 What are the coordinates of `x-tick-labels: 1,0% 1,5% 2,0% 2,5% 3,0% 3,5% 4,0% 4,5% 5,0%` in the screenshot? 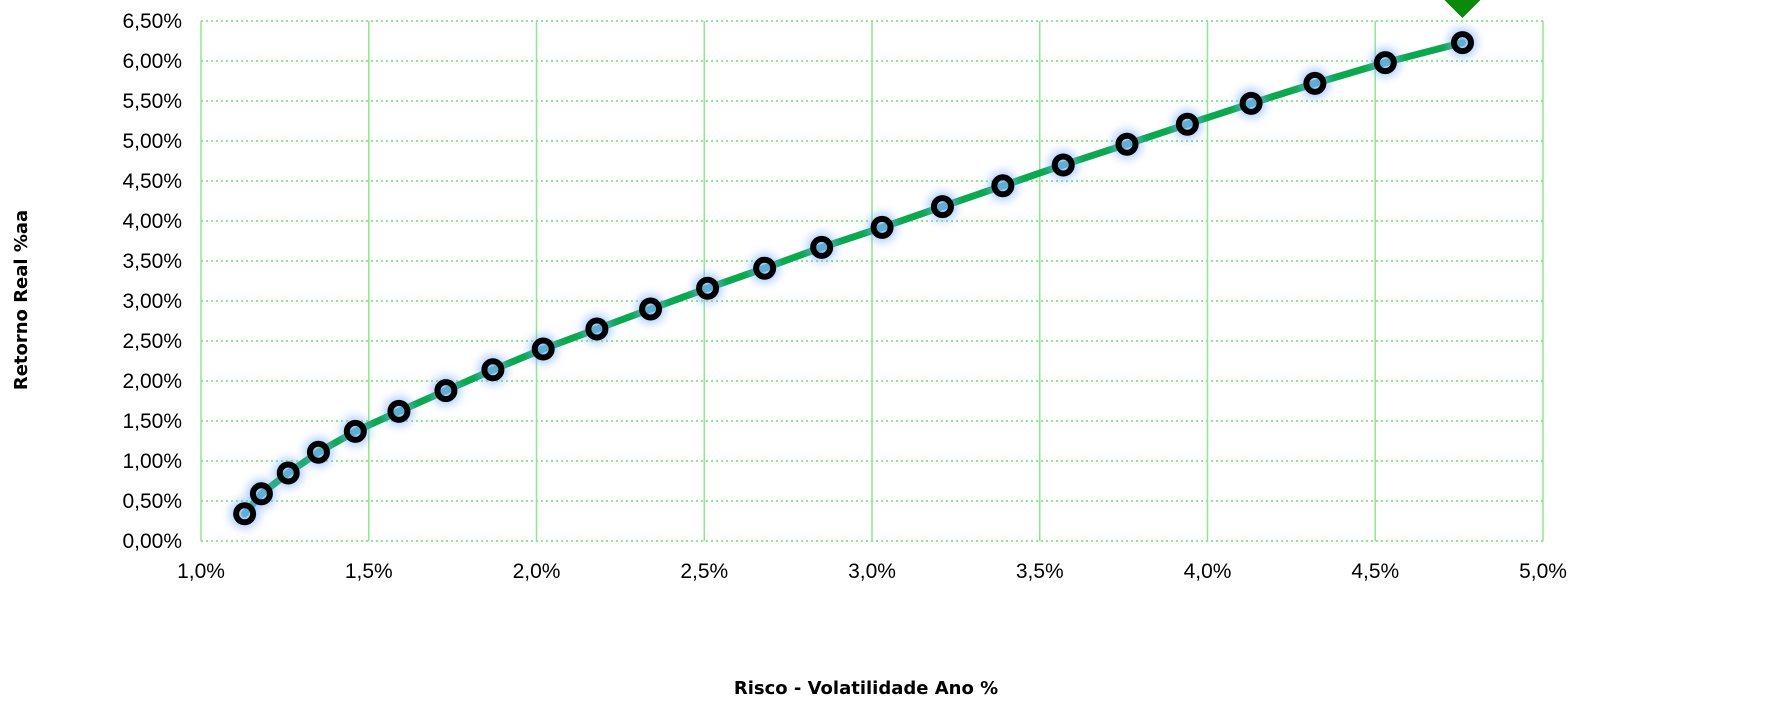 It's located at (872, 571).